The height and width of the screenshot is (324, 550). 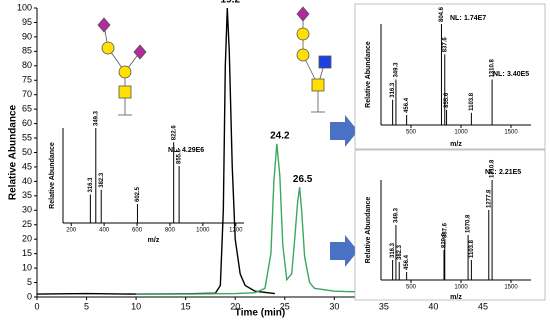 What do you see at coordinates (285, 306) in the screenshot?
I see `x-tick-label: 25` at bounding box center [285, 306].